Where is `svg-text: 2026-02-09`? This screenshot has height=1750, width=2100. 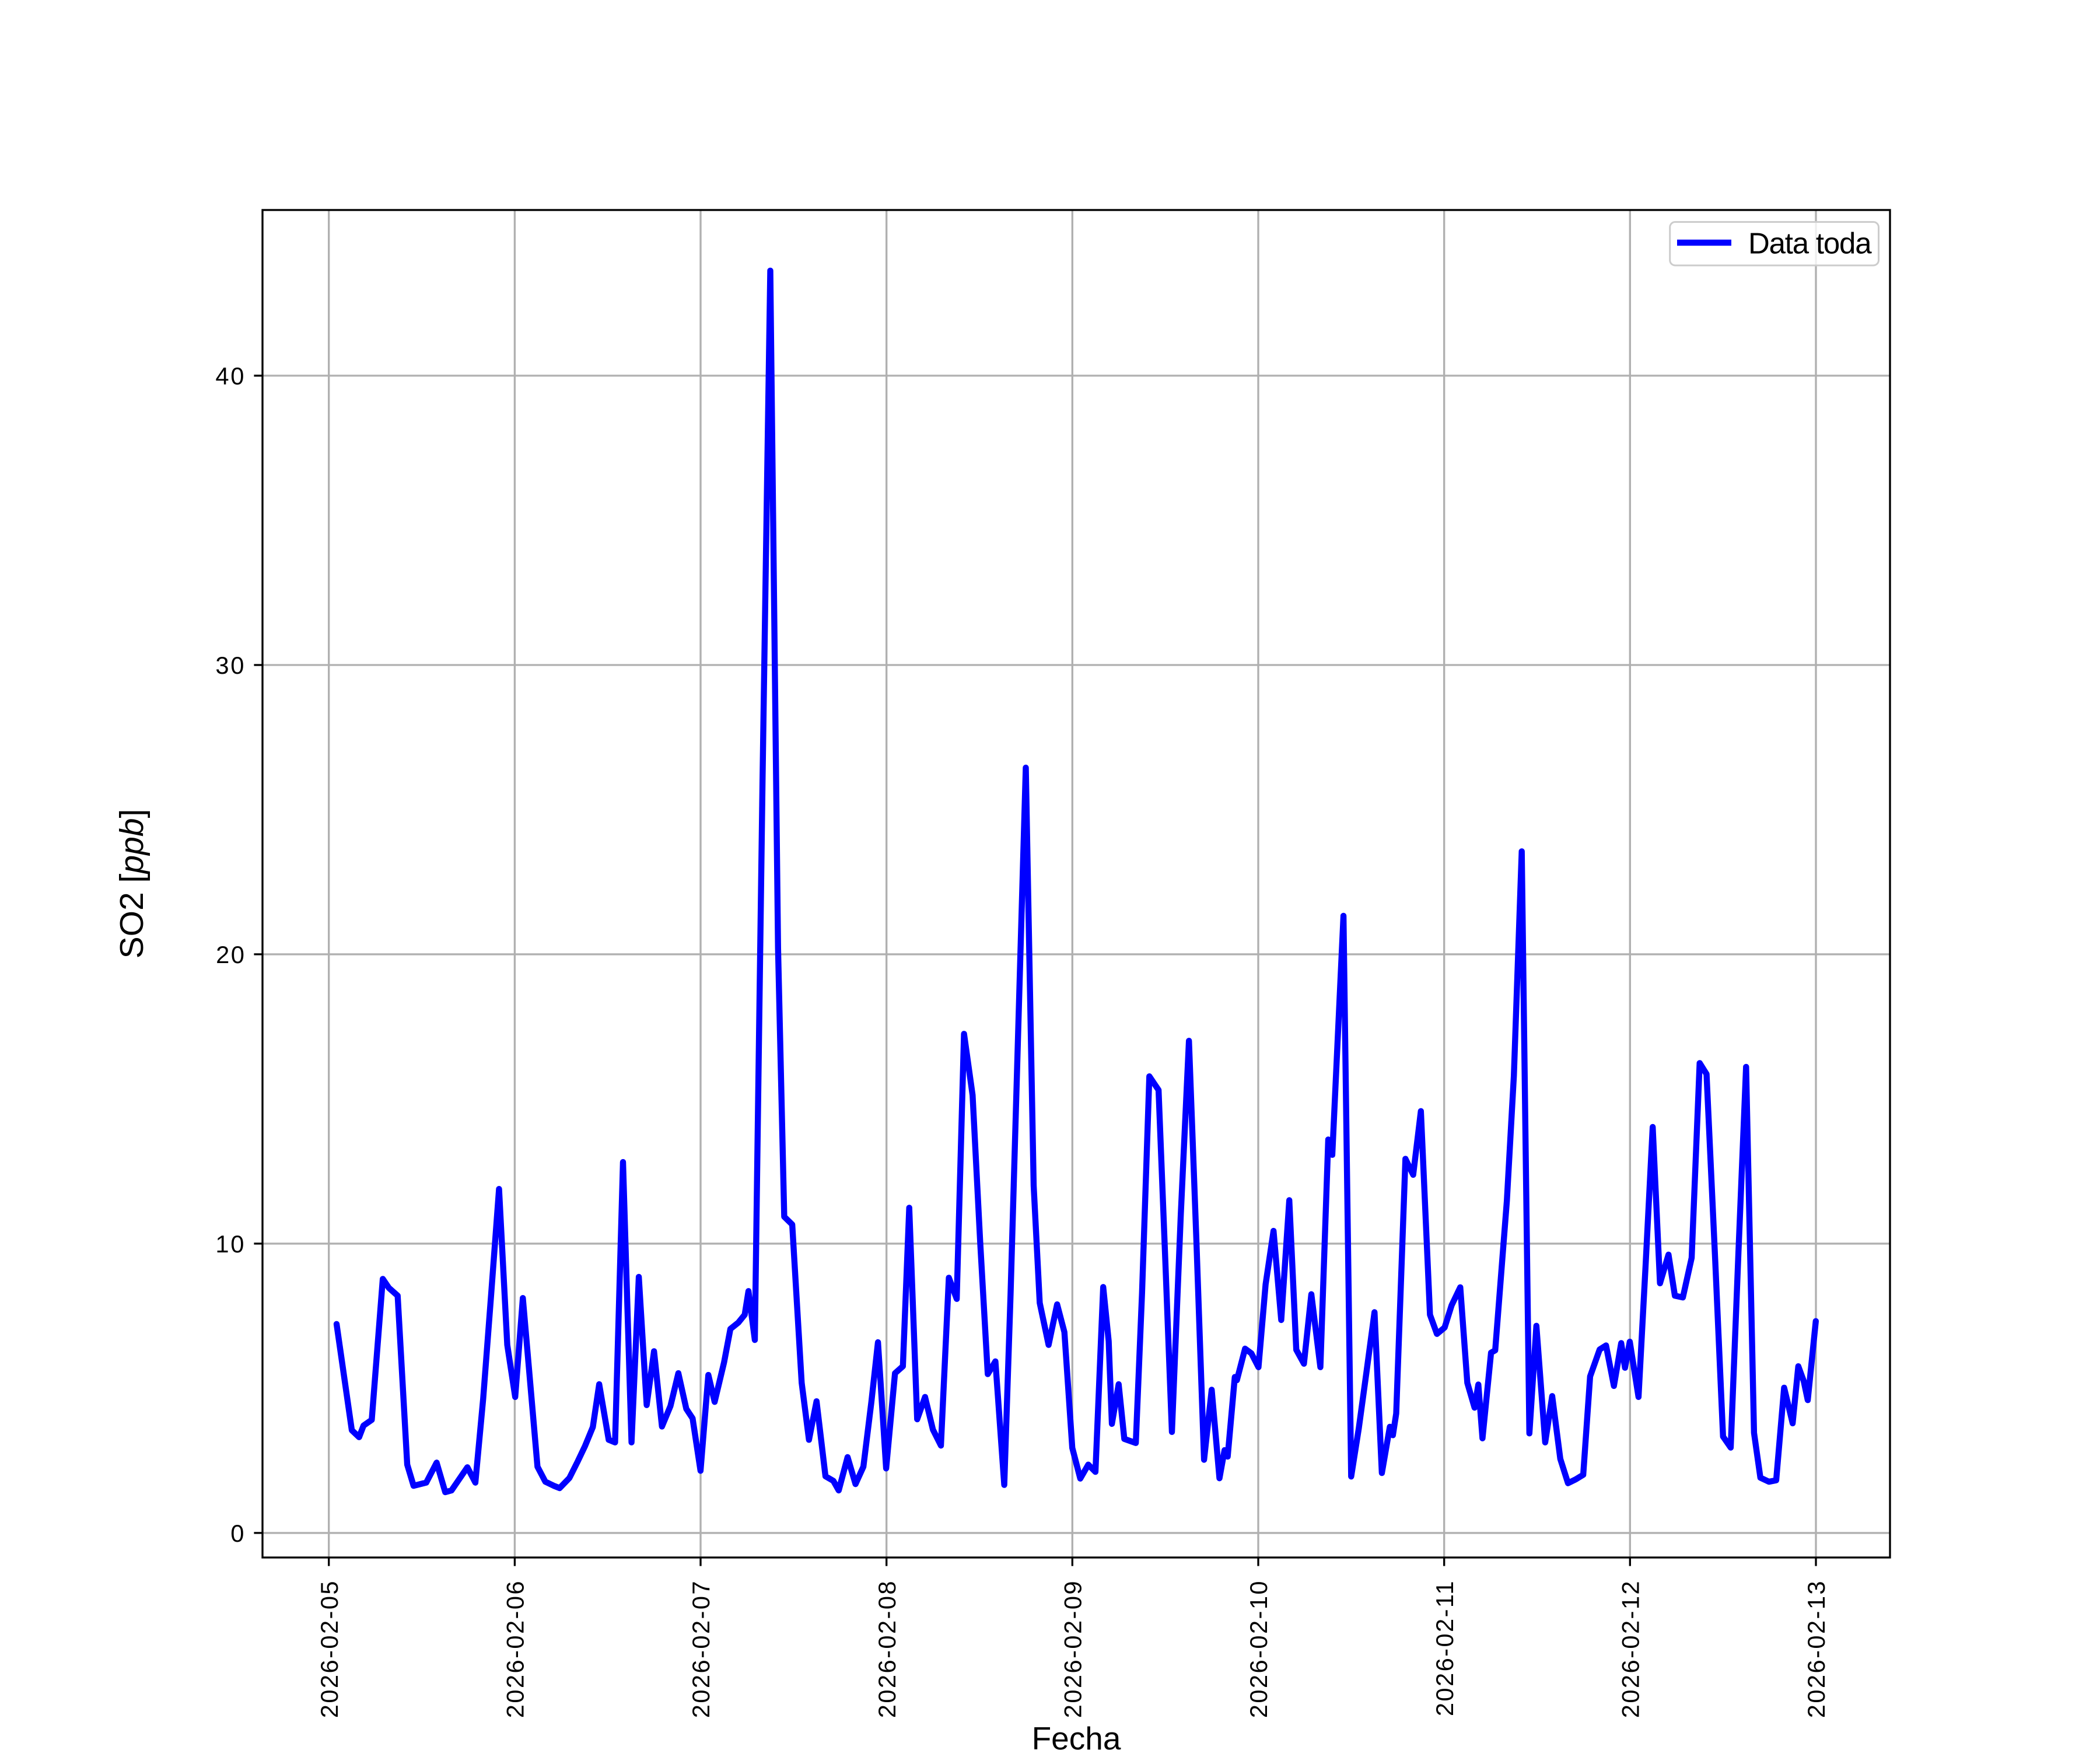 svg-text: 2026-02-09 is located at coordinates (1073, 1649).